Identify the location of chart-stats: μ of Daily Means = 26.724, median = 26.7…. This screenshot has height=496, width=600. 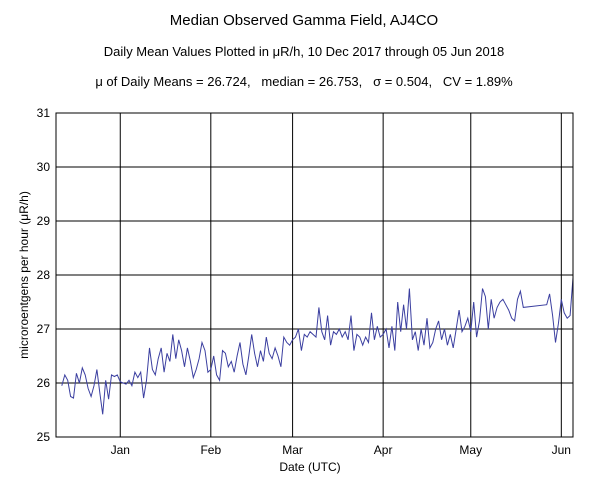
(304, 81).